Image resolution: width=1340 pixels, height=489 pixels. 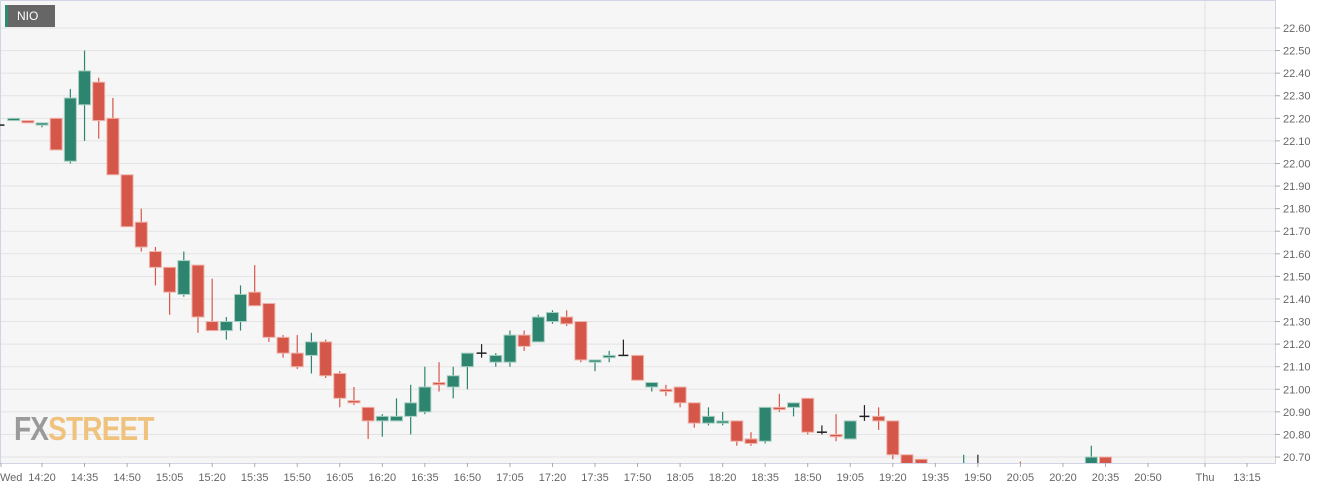 What do you see at coordinates (1297, 29) in the screenshot?
I see `y-tick-label: 22.60` at bounding box center [1297, 29].